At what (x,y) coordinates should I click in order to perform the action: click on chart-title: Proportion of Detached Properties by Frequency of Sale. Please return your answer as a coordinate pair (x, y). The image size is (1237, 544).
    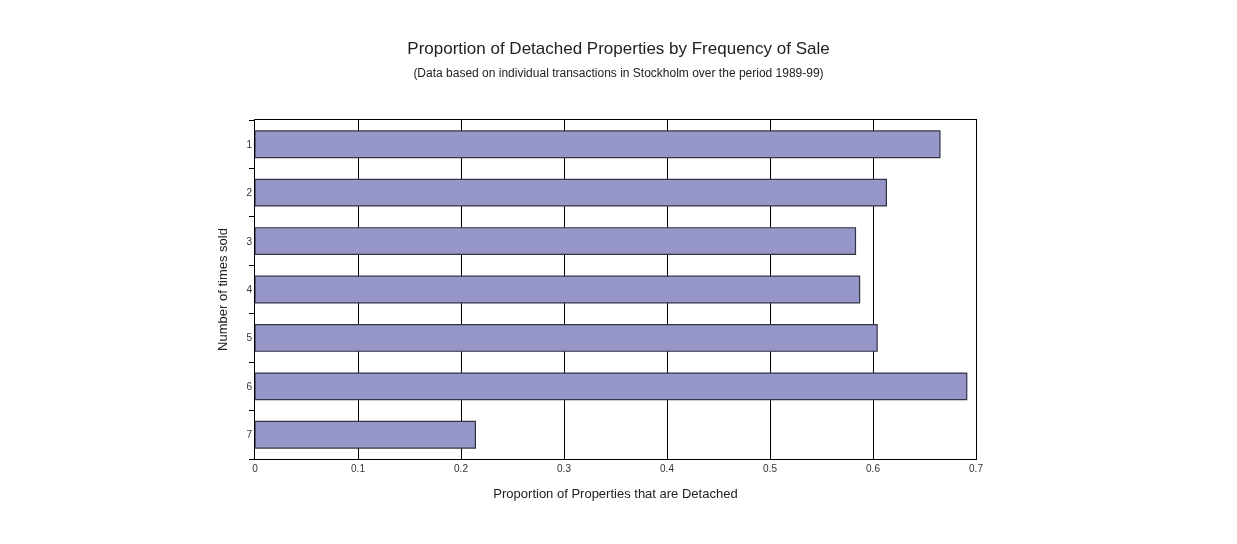
    Looking at the image, I should click on (618, 49).